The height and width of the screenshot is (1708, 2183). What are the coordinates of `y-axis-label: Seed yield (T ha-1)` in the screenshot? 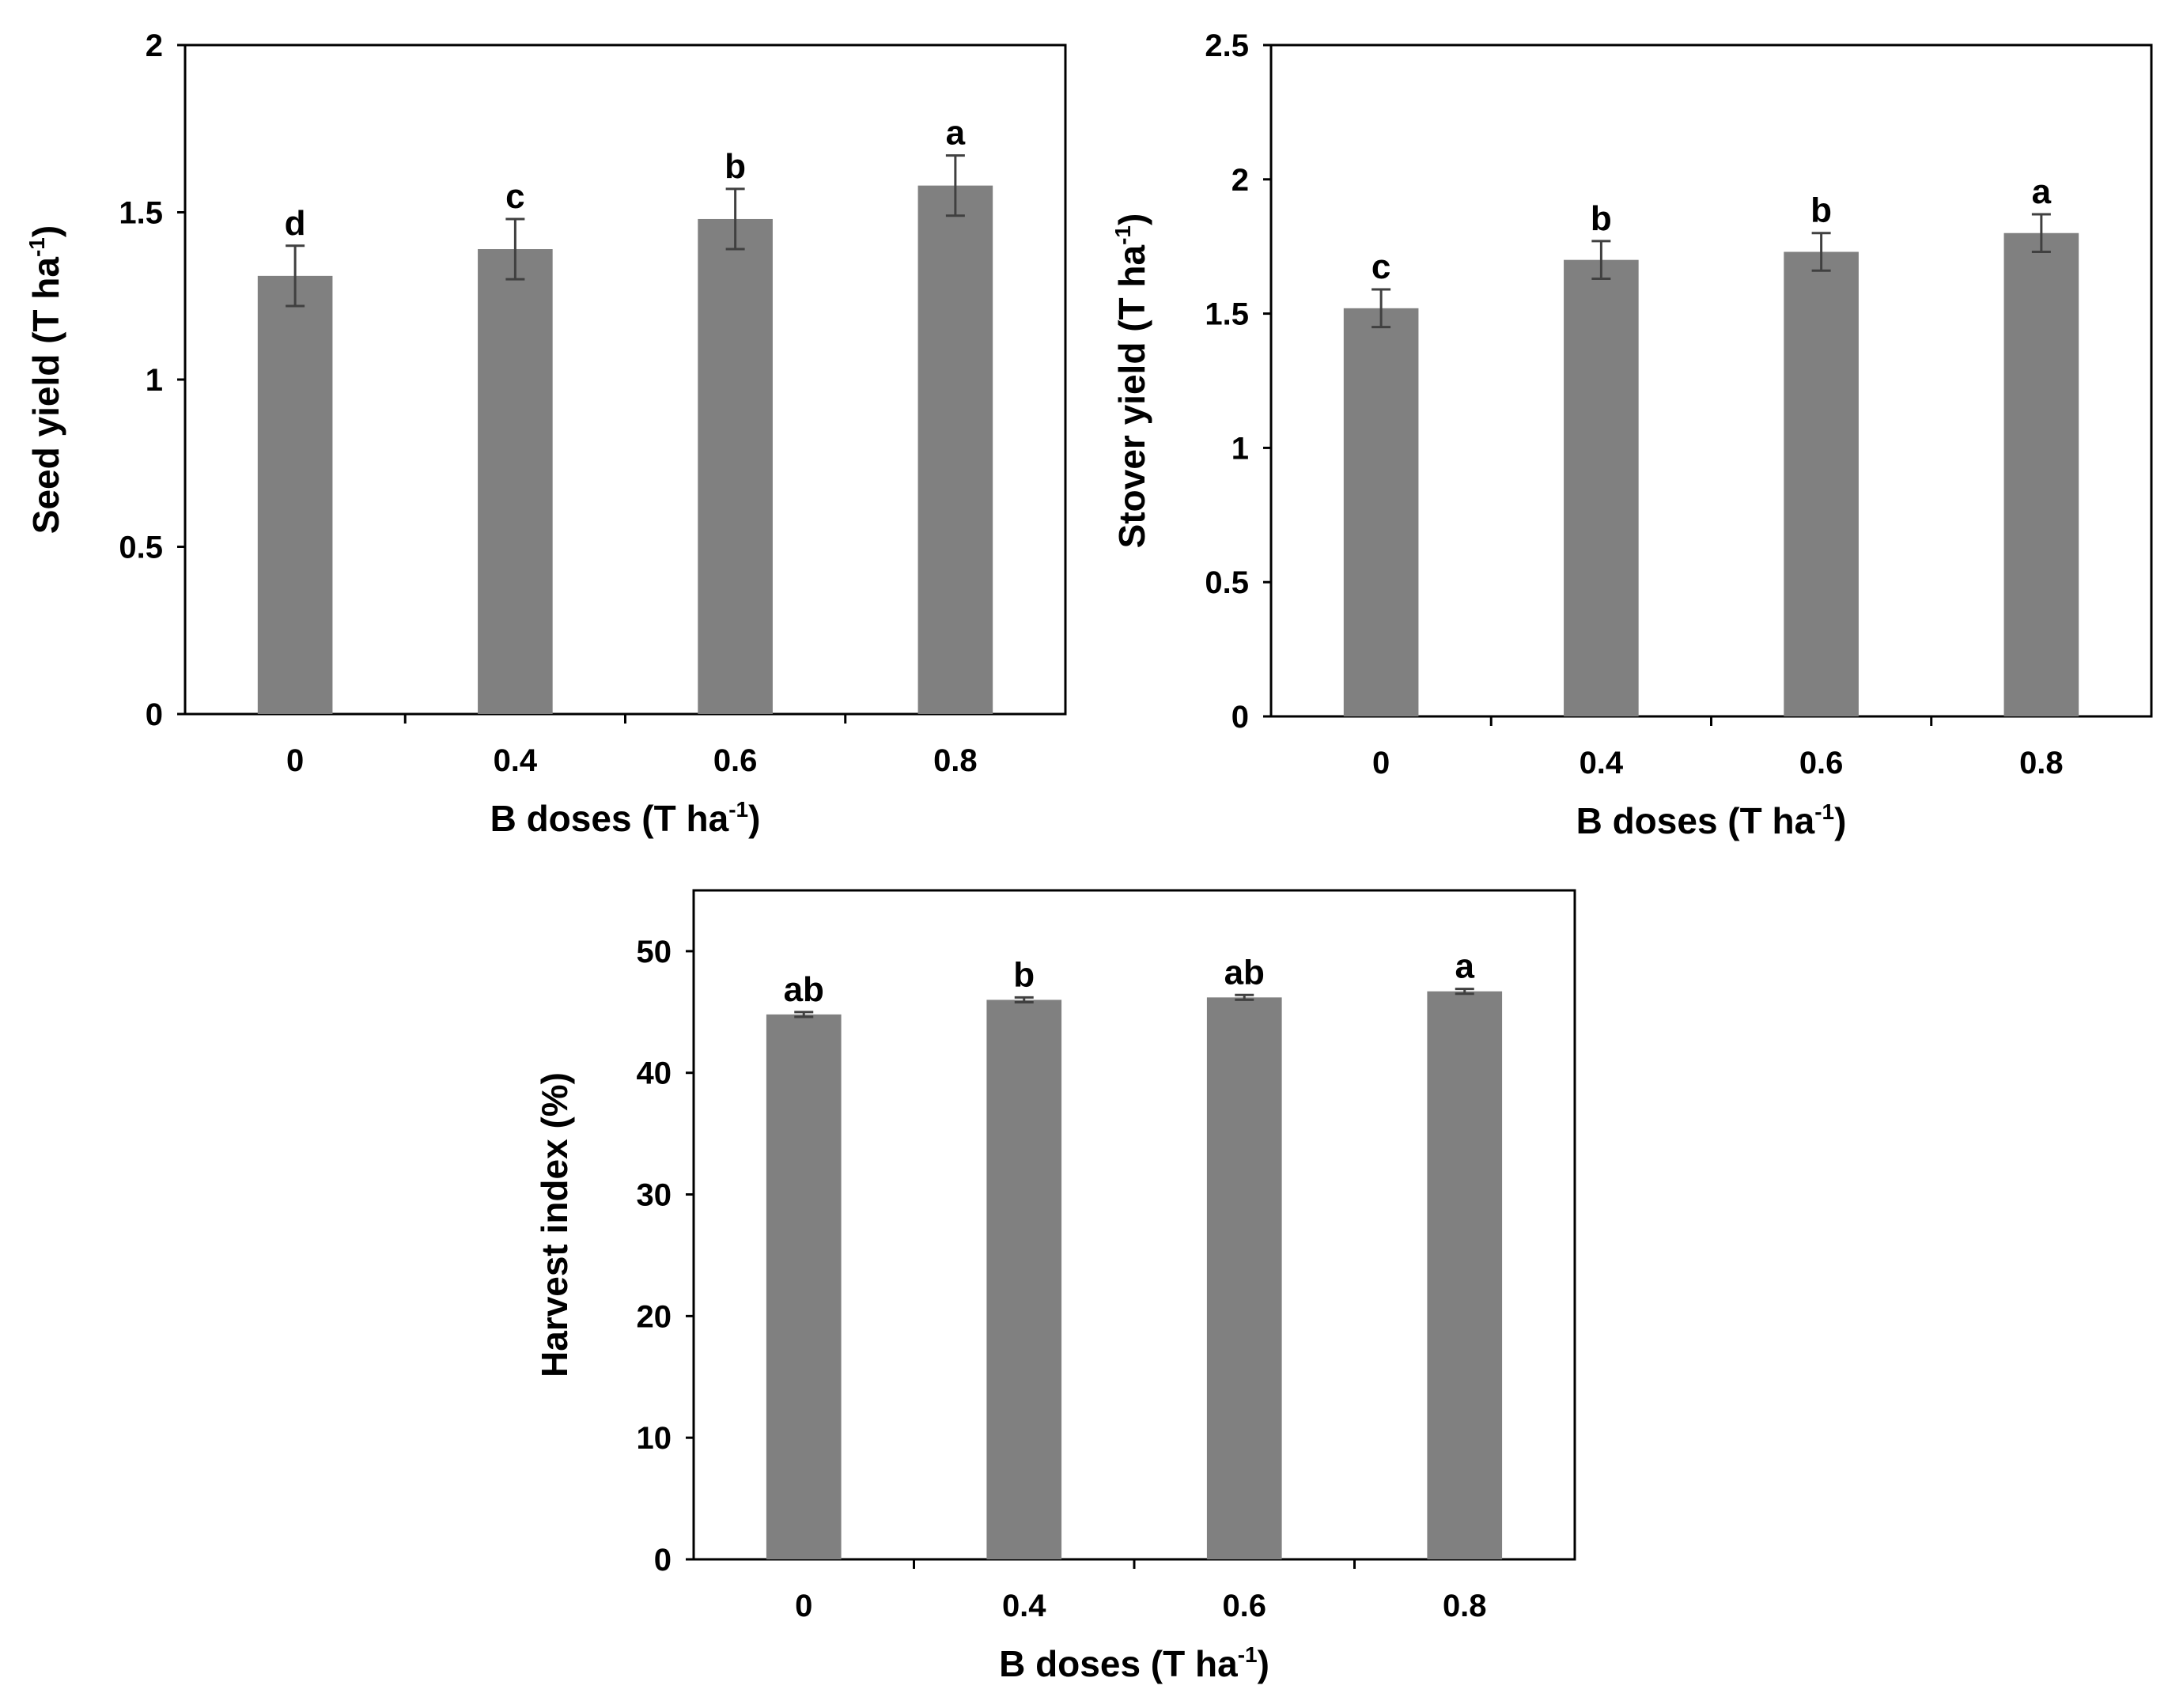 It's located at (45, 380).